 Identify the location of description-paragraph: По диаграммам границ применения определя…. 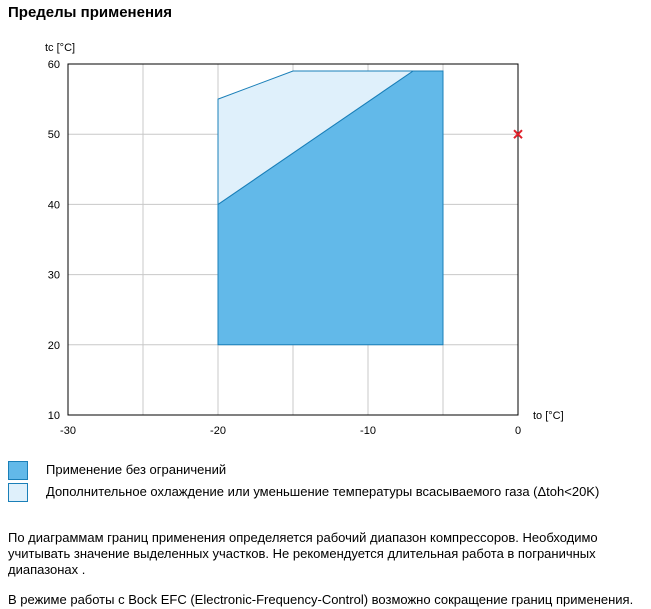
(303, 553).